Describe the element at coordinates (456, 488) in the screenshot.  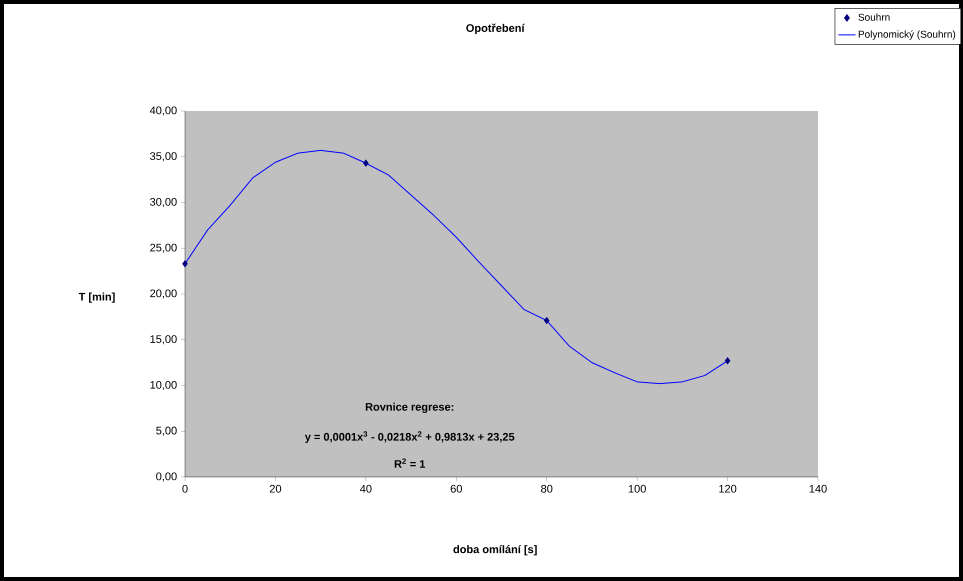
I see `x-tick-label: 60` at that location.